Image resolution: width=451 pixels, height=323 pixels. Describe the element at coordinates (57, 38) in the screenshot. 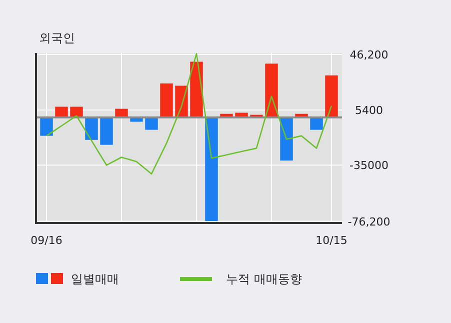

I see `chart-title: 외국인` at that location.